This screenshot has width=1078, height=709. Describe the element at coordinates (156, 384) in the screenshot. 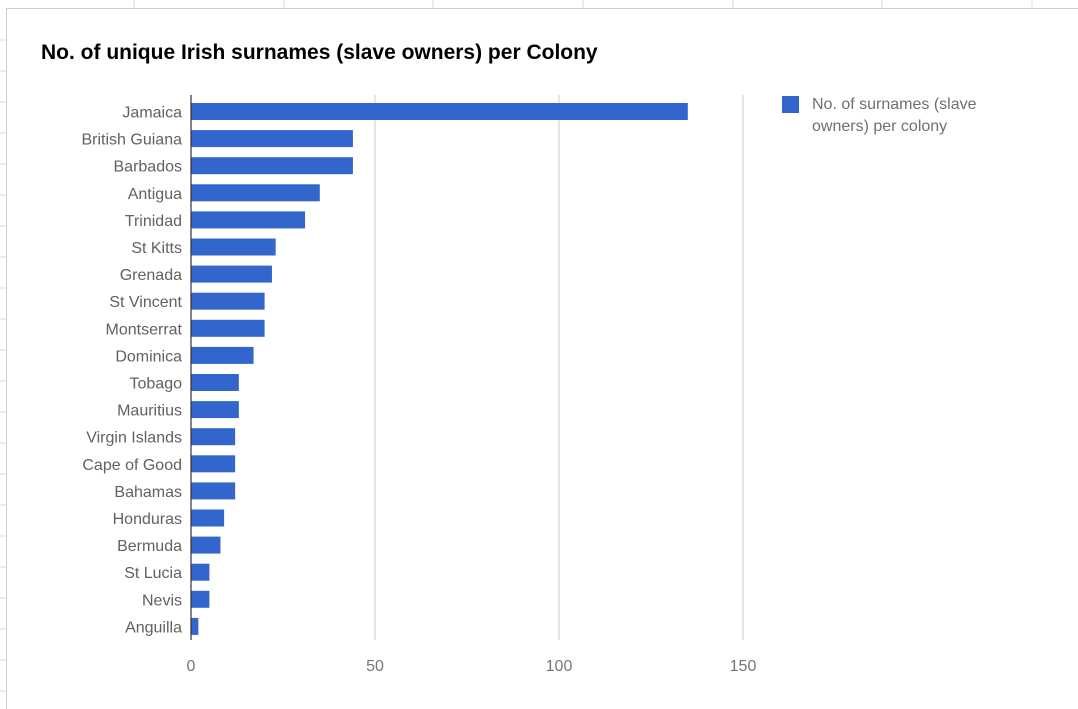

I see `category-label: Tobago` at that location.